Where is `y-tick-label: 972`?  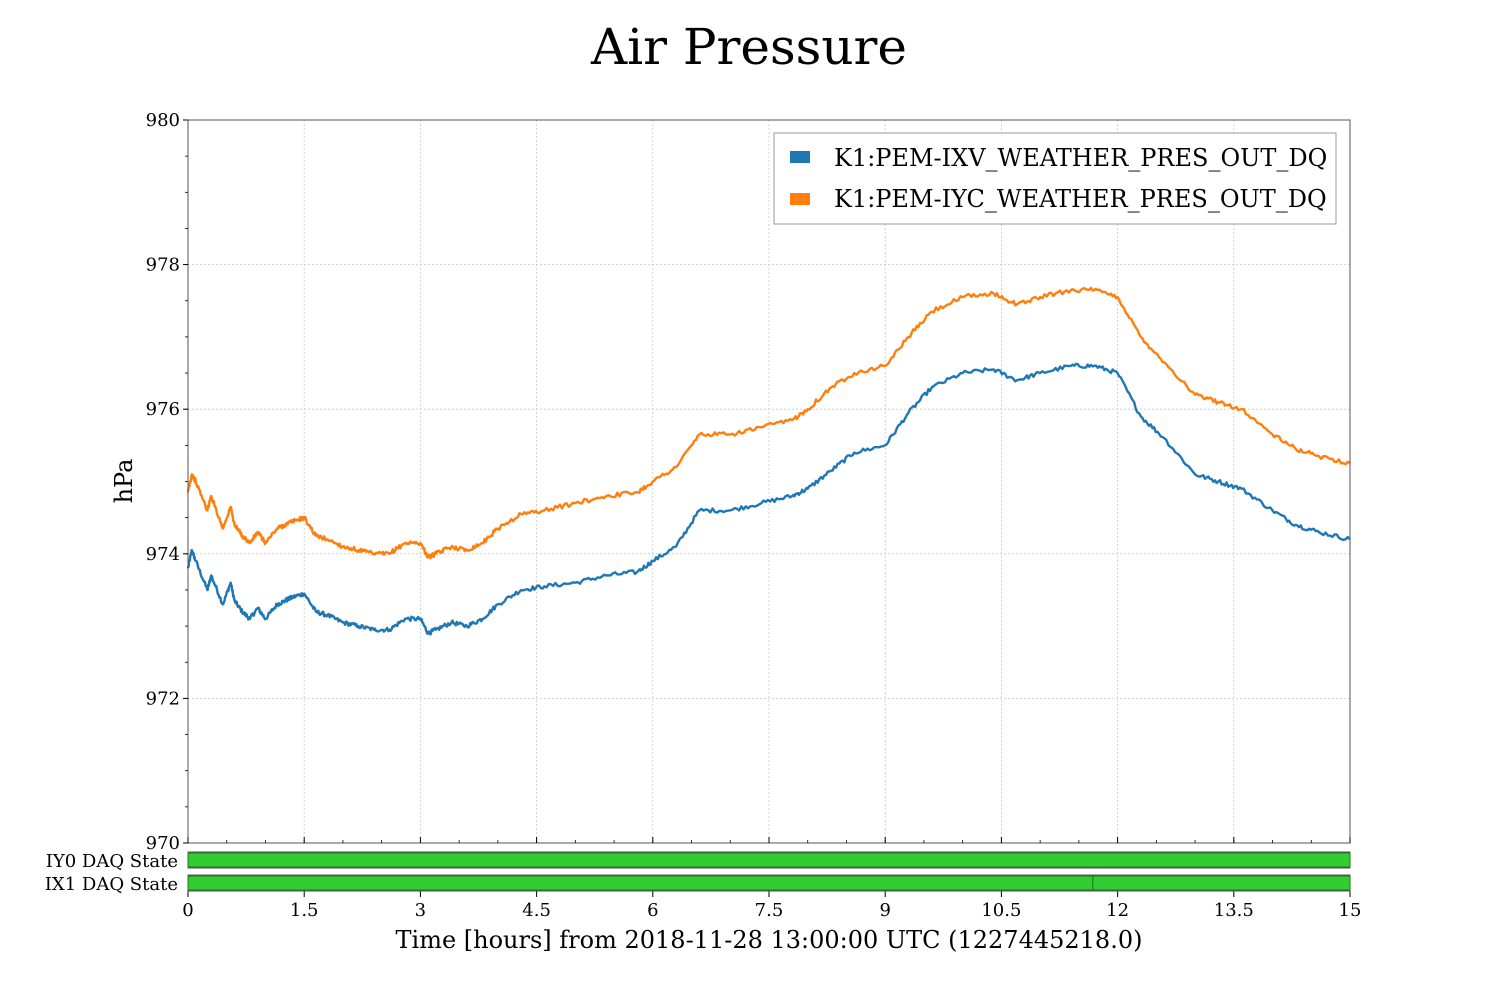
y-tick-label: 972 is located at coordinates (163, 698).